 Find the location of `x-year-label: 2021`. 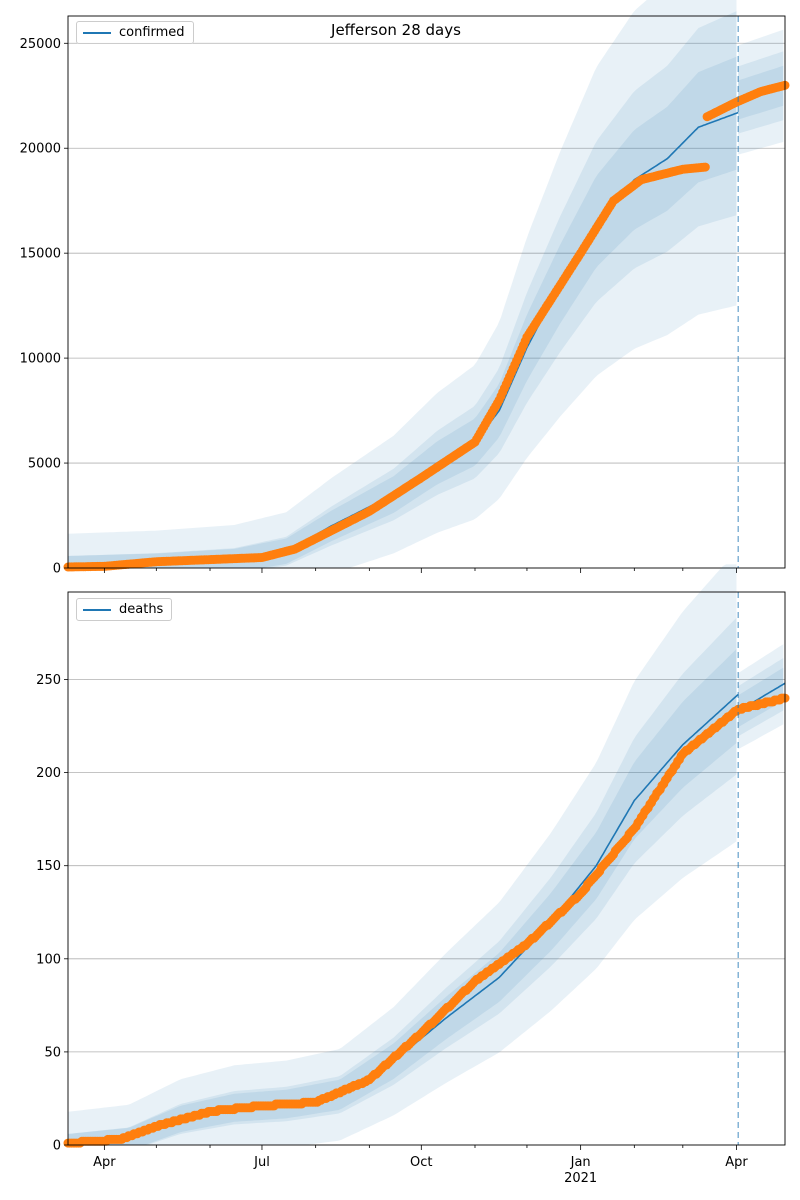

x-year-label: 2021 is located at coordinates (580, 1178).